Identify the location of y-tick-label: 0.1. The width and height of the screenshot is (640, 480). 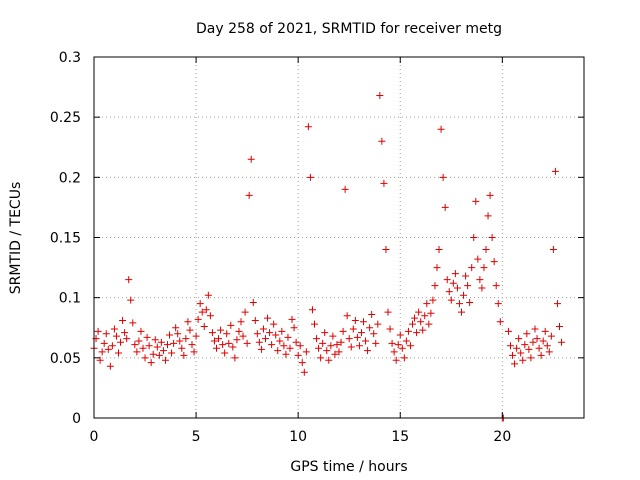
(70, 299).